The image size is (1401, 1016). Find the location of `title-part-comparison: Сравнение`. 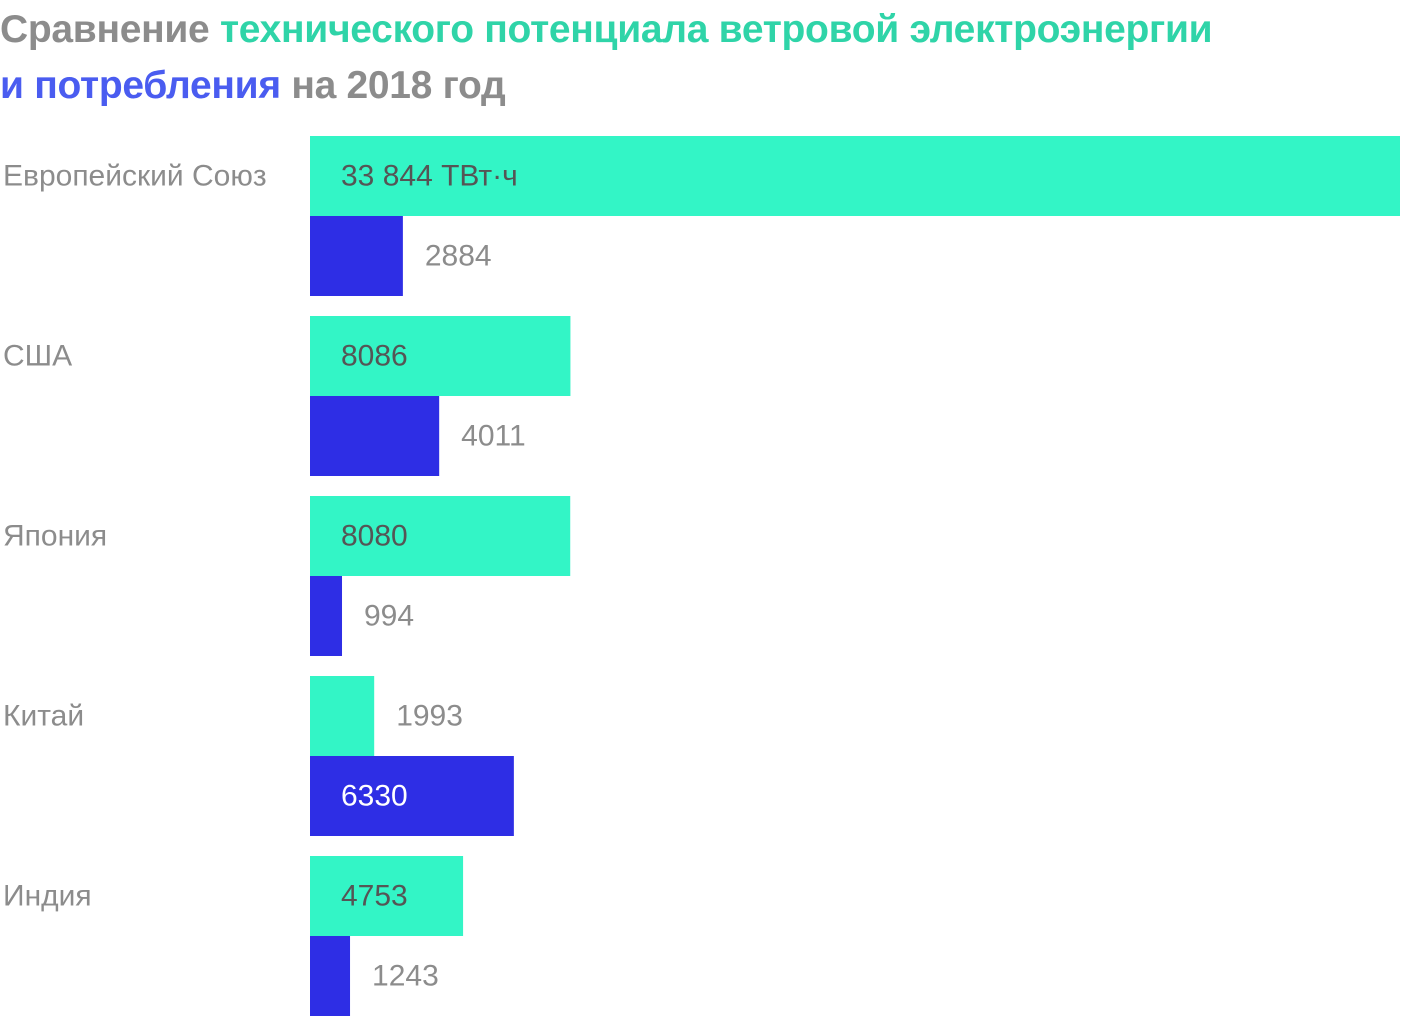

title-part-comparison: Сравнение is located at coordinates (110, 29).